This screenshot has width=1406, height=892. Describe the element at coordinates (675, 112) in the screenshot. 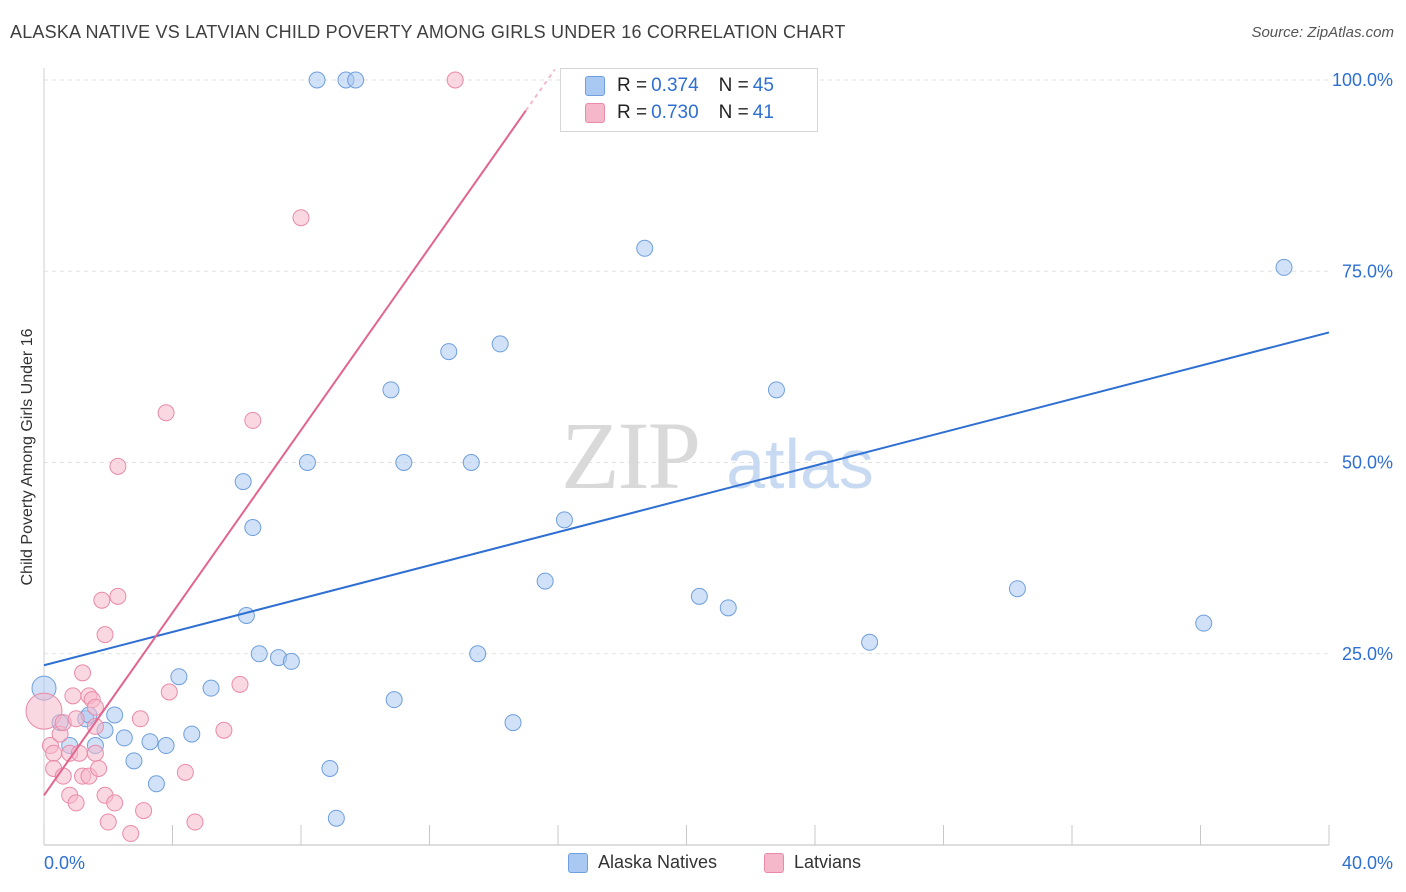

I see `legend-r-value: 0.730` at that location.